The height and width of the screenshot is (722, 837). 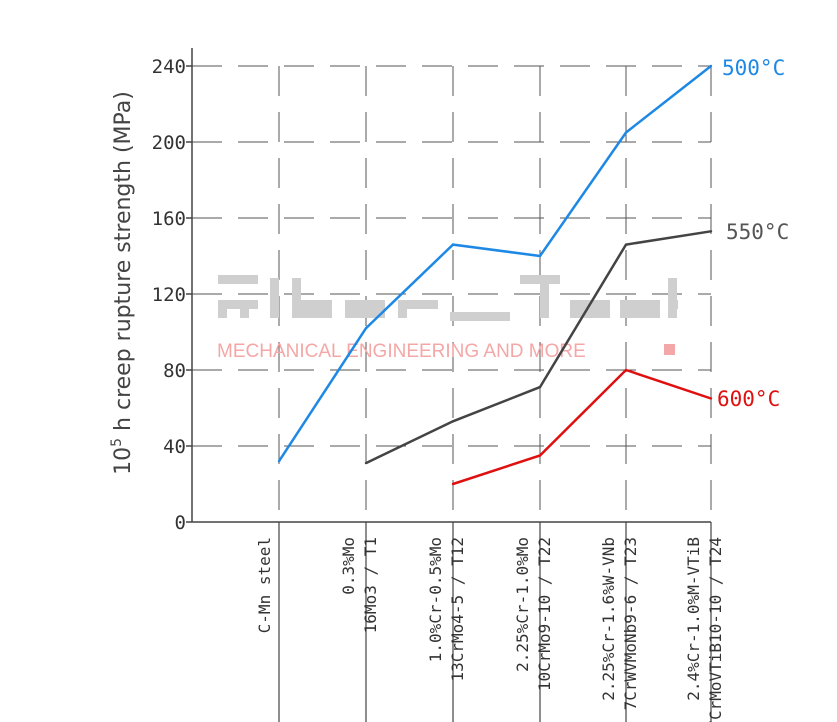 What do you see at coordinates (169, 143) in the screenshot?
I see `y-tick-label: 200` at bounding box center [169, 143].